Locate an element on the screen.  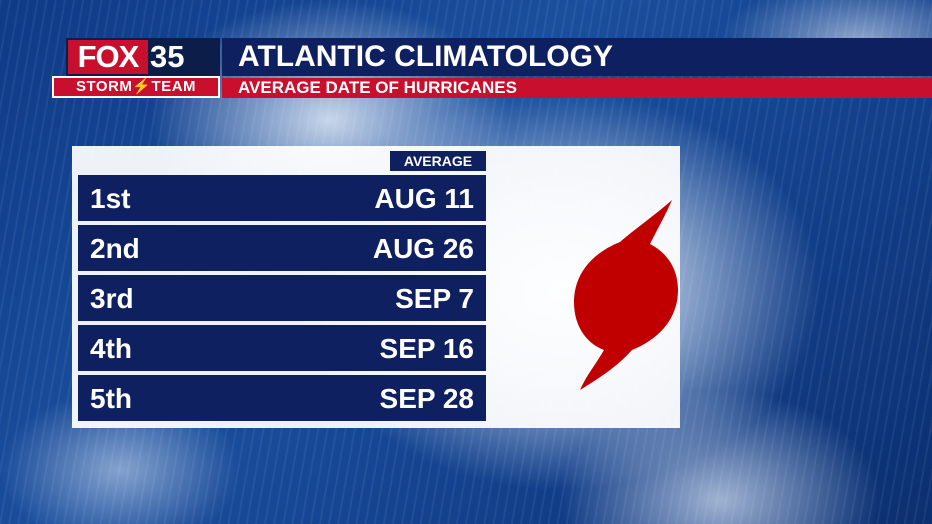
row-rank: 1st is located at coordinates (110, 198).